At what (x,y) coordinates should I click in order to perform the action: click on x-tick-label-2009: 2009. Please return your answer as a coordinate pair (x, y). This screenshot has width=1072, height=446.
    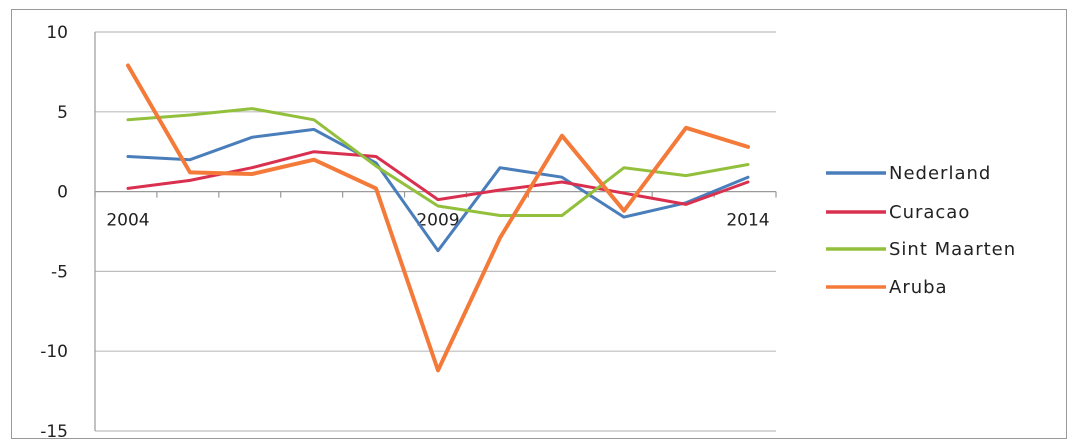
    Looking at the image, I should click on (437, 221).